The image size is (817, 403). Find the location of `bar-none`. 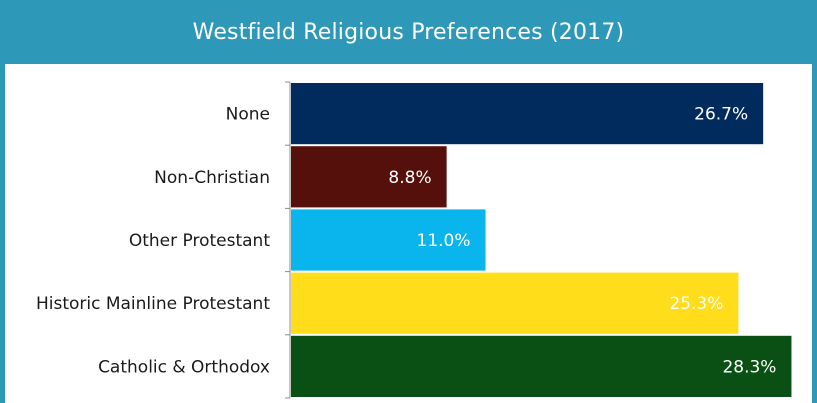

bar-none is located at coordinates (527, 114).